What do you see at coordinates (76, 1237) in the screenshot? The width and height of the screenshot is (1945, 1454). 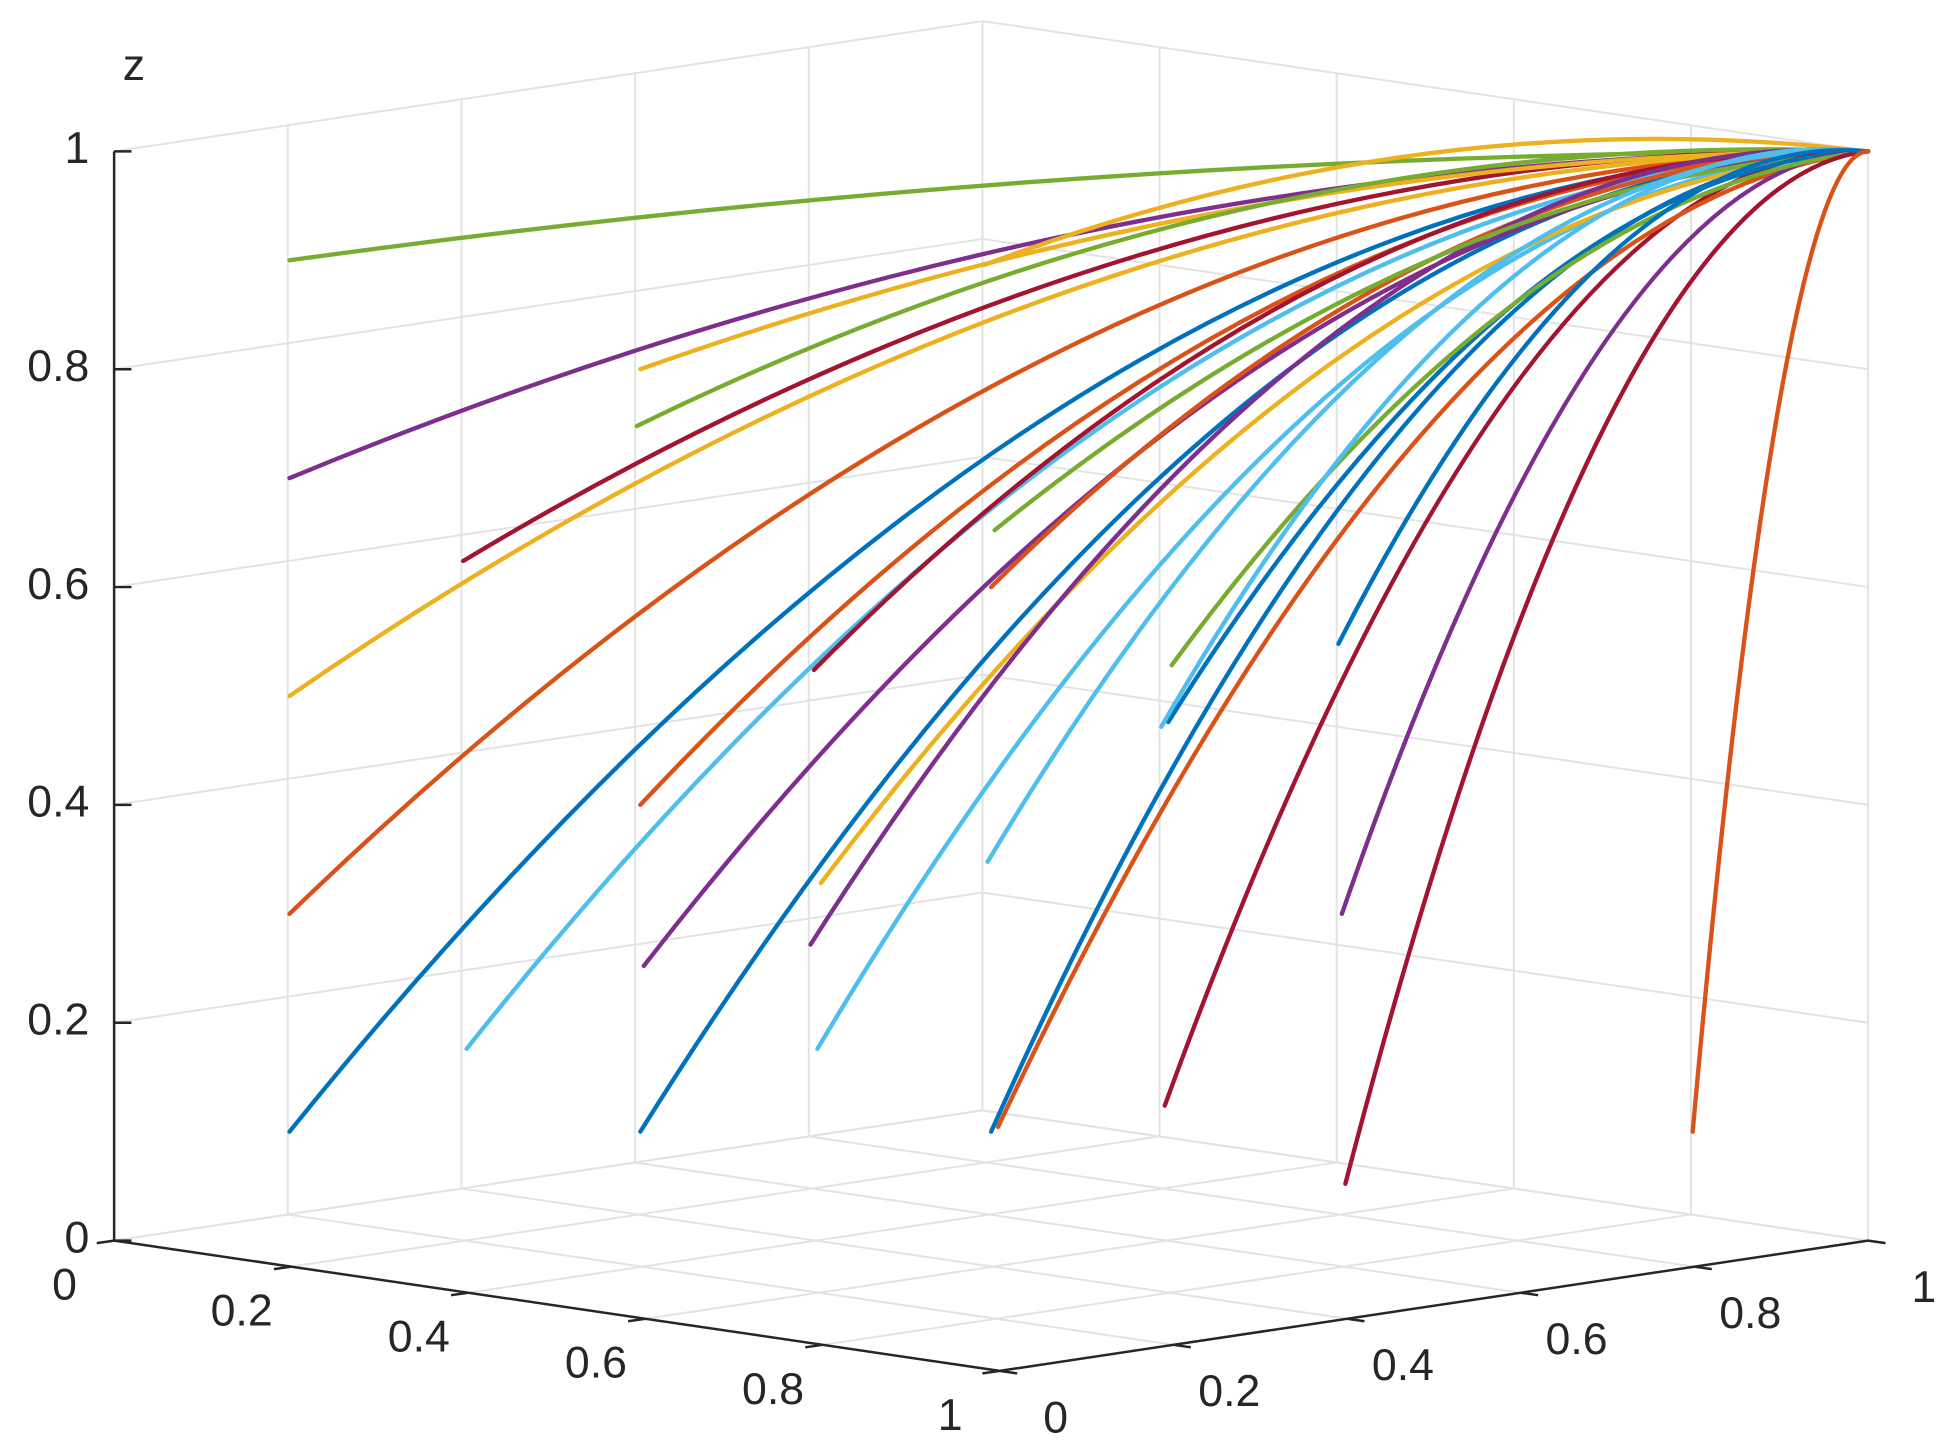 I see `z-tick-label: 0` at bounding box center [76, 1237].